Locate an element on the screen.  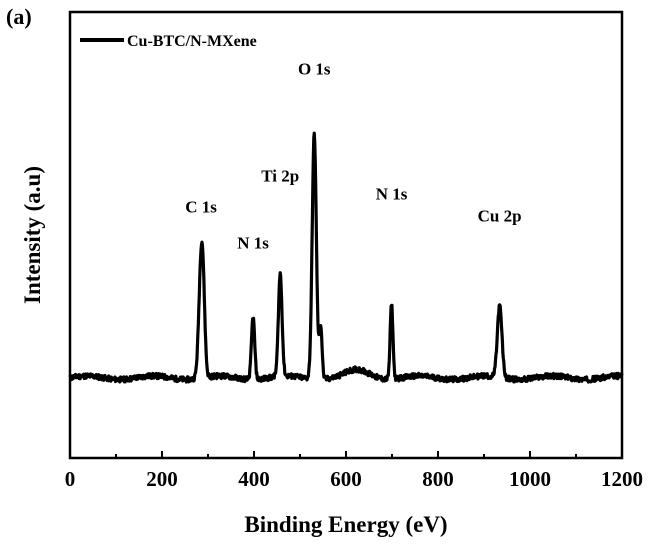
legend: Cu-BTC/N-MXene is located at coordinates (168, 41).